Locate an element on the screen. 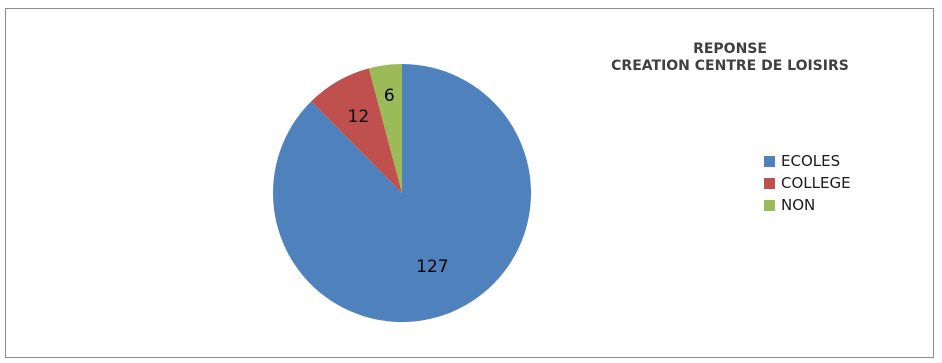 The width and height of the screenshot is (942, 363). chart-title: REPONSE CREATION CENTRE DE LOISIRS is located at coordinates (730, 58).